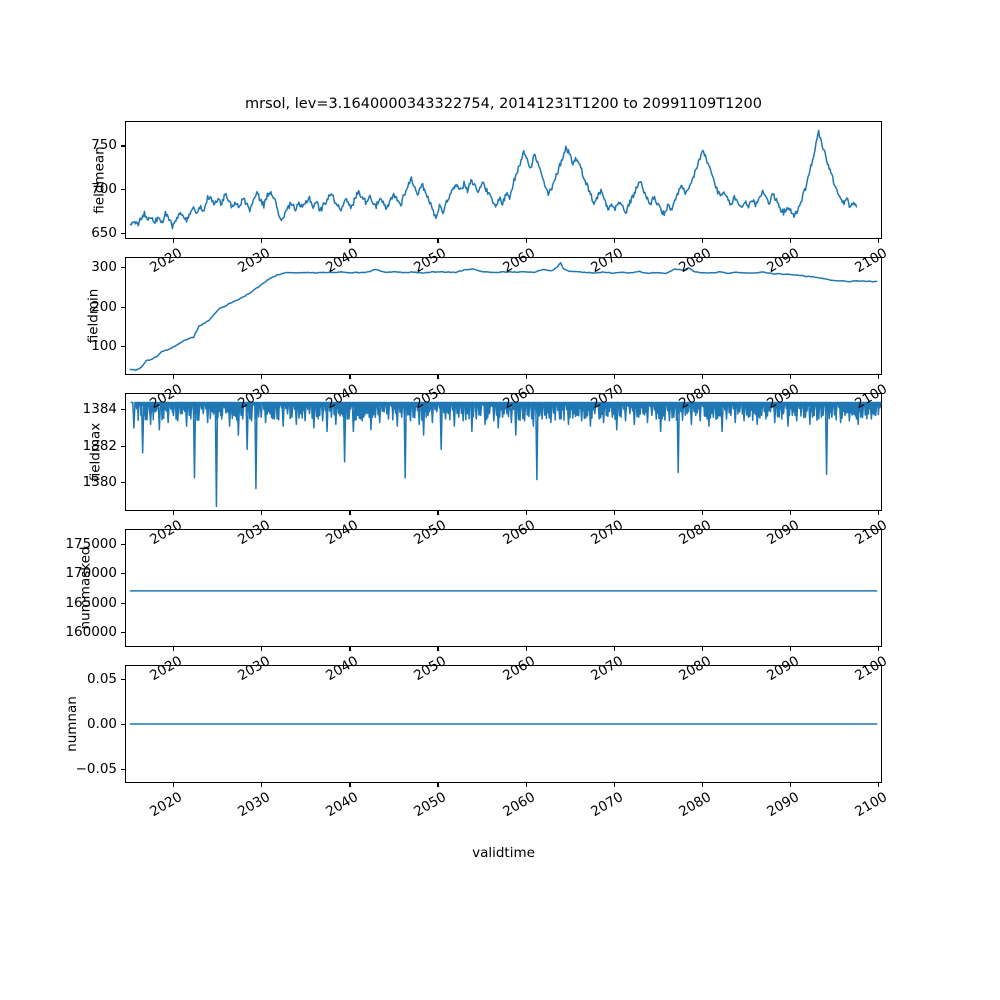 Image resolution: width=1000 pixels, height=1000 pixels. Describe the element at coordinates (104, 145) in the screenshot. I see `y-tick-label: 750` at that location.